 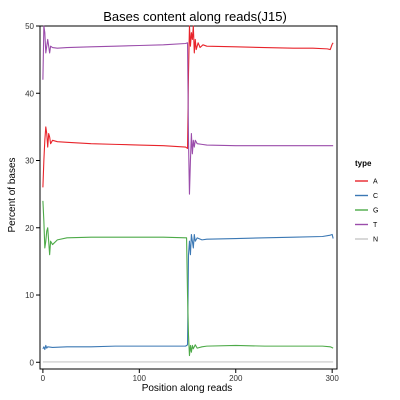 I want to click on y-tick-label-50: 50, so click(x=29, y=26).